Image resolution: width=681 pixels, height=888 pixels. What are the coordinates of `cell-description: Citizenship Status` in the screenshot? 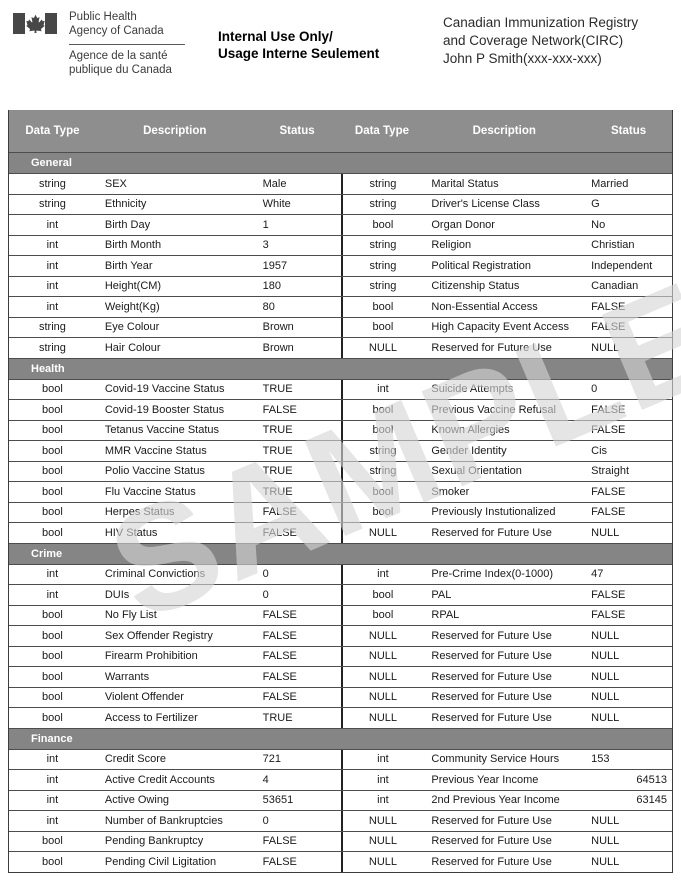 It's located at (475, 286).